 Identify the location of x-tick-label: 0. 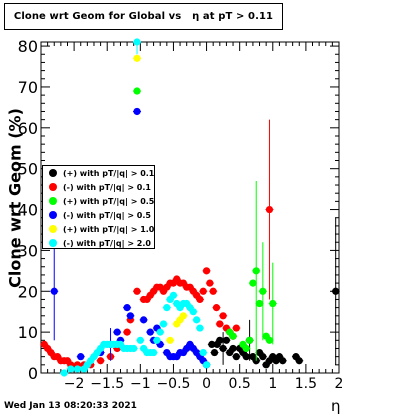
(206, 384).